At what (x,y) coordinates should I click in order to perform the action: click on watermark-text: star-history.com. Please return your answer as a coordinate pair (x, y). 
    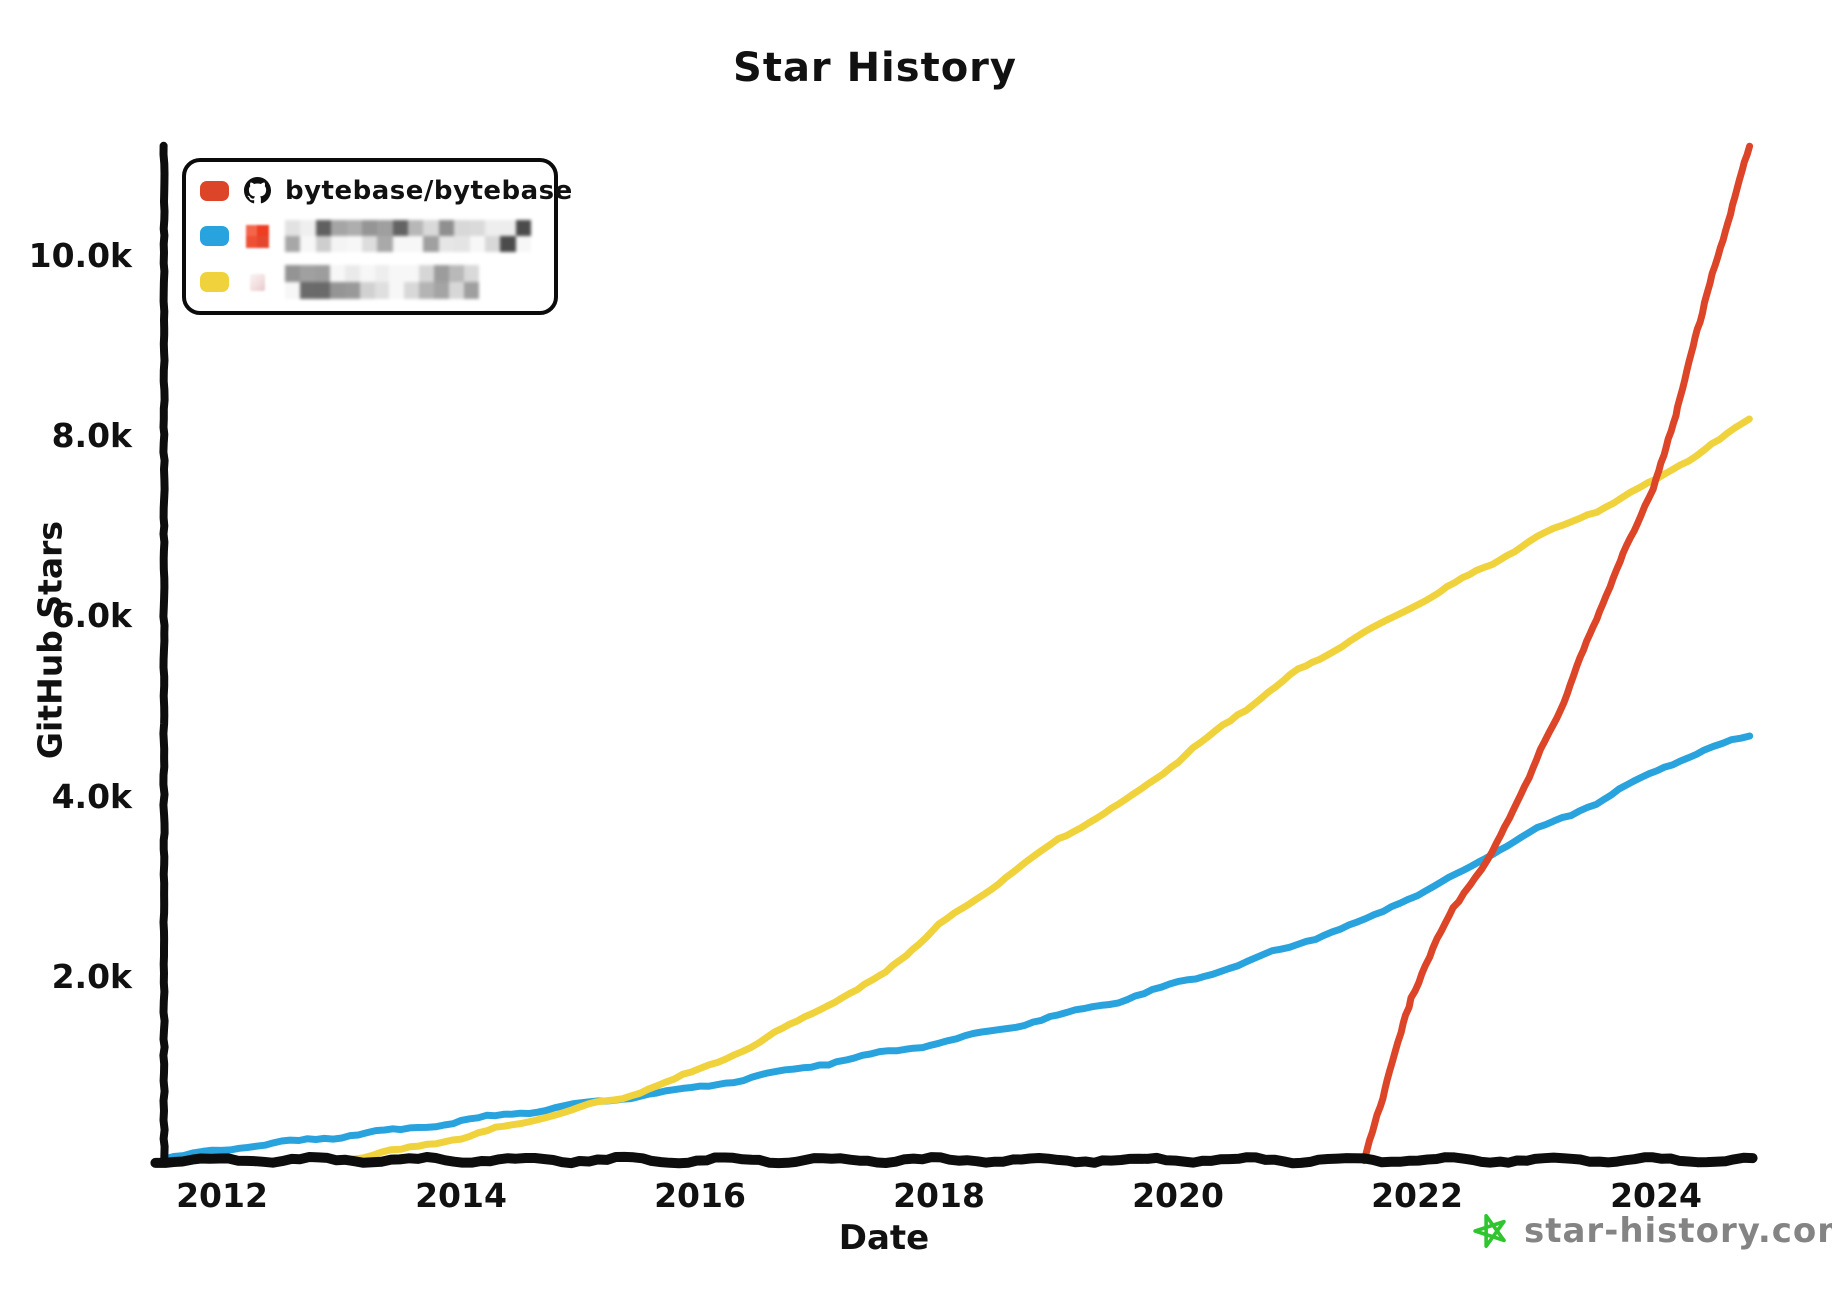
    Looking at the image, I should click on (1678, 1230).